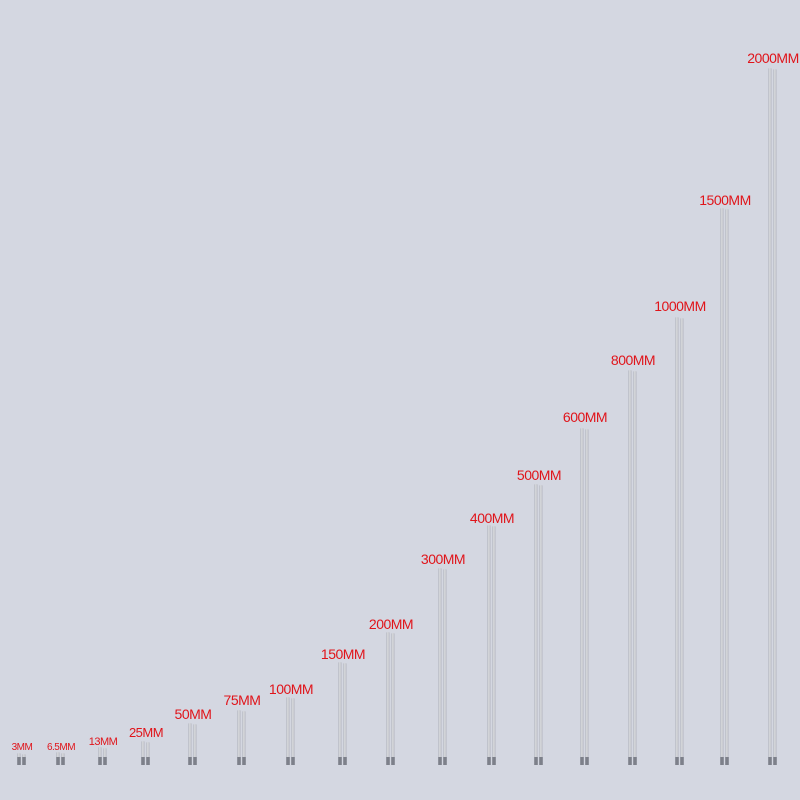  What do you see at coordinates (633, 360) in the screenshot?
I see `length-label: 800MM` at bounding box center [633, 360].